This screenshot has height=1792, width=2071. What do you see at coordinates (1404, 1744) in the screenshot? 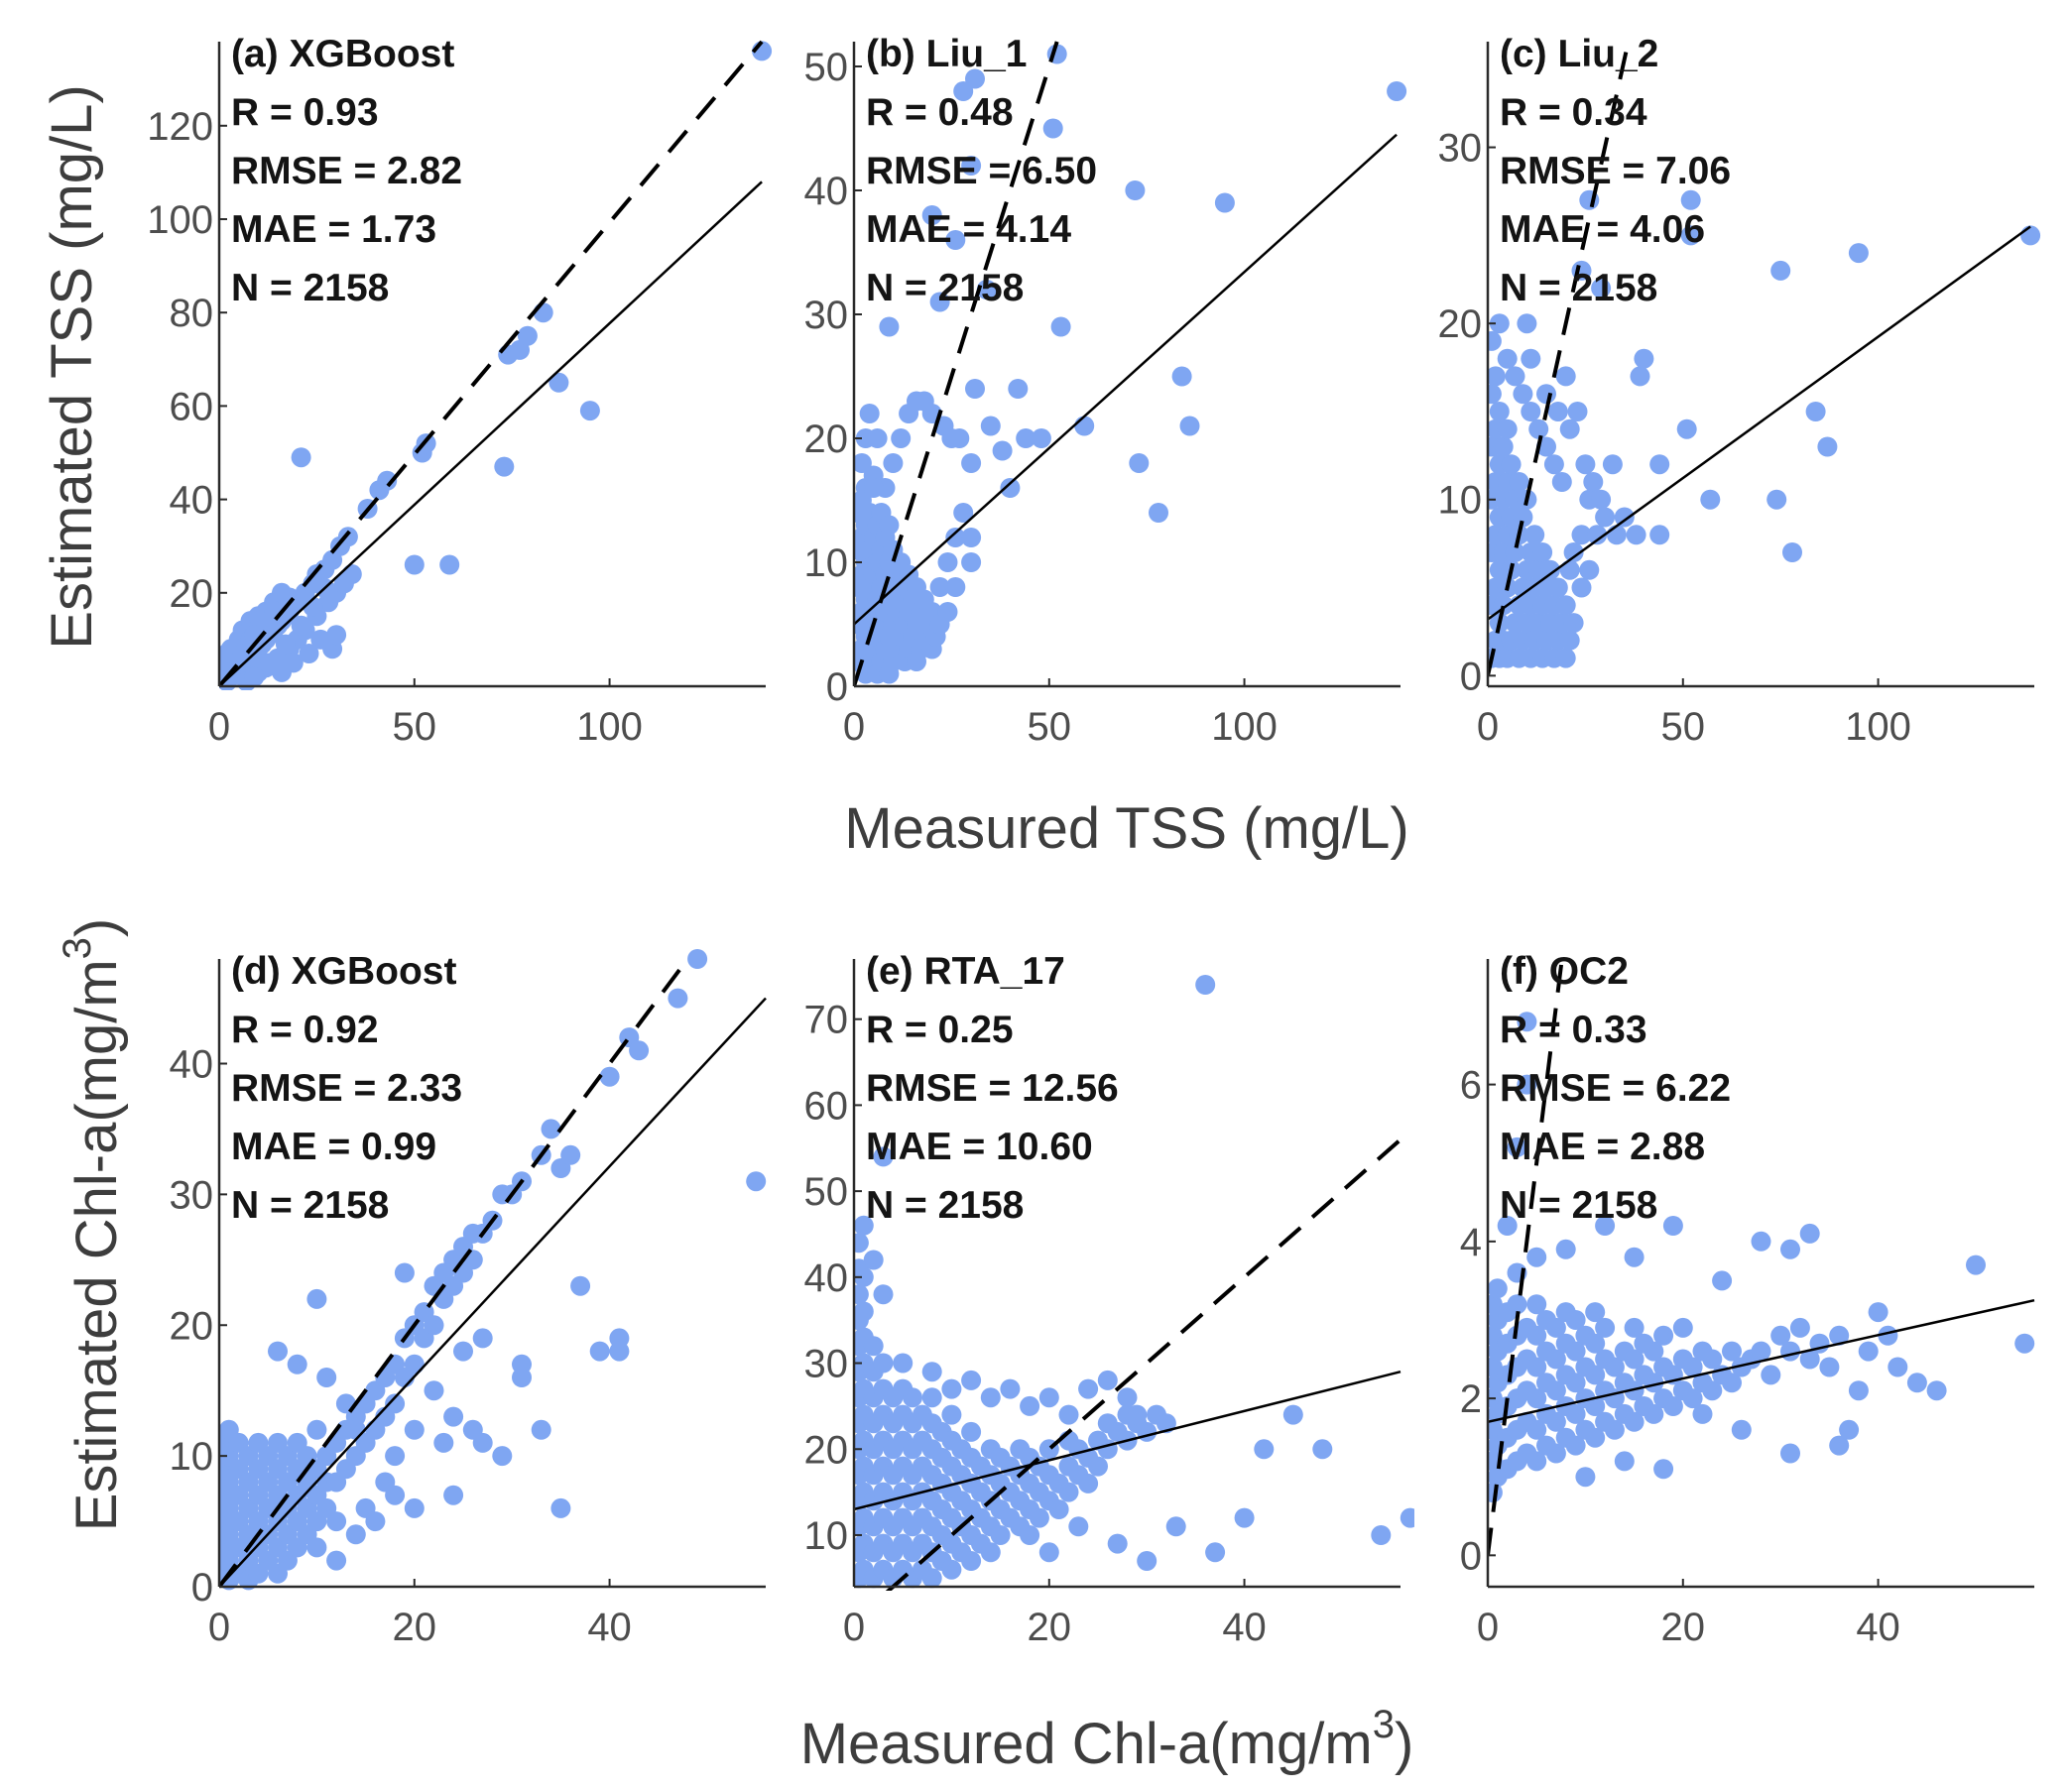
I see `closing-paren: )` at bounding box center [1404, 1744].